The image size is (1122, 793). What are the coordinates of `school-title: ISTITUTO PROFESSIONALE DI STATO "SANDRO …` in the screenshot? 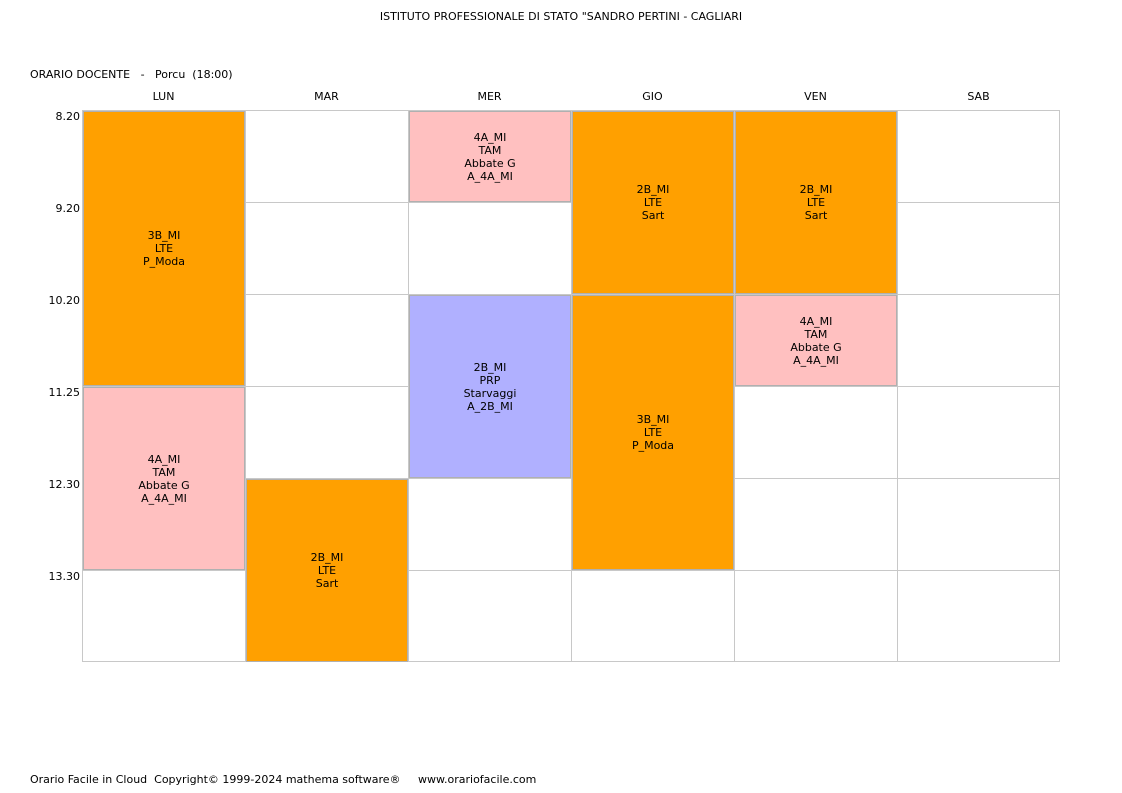 It's located at (561, 16).